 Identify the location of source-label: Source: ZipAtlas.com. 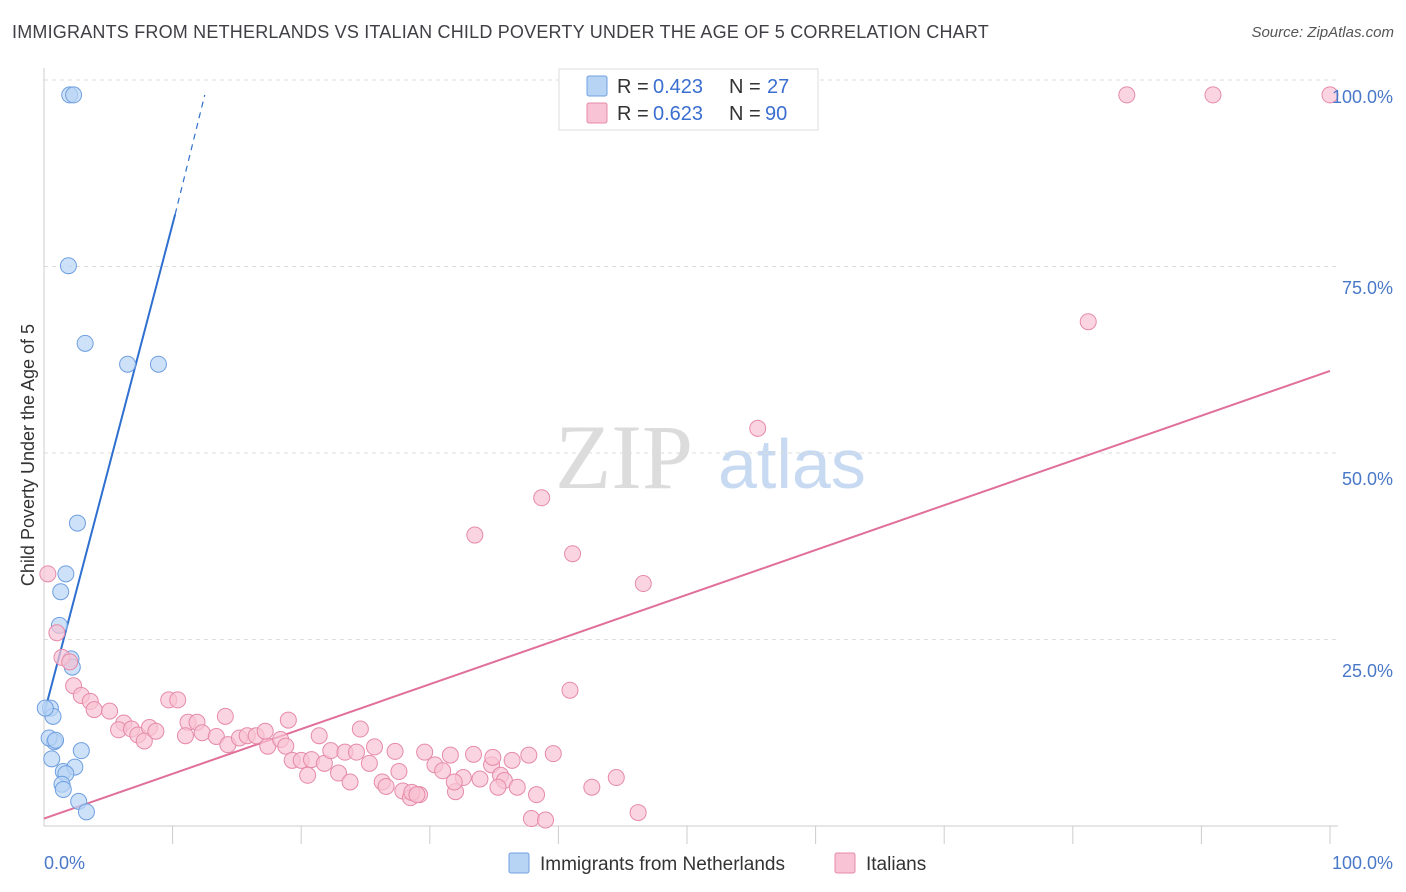
(1322, 32).